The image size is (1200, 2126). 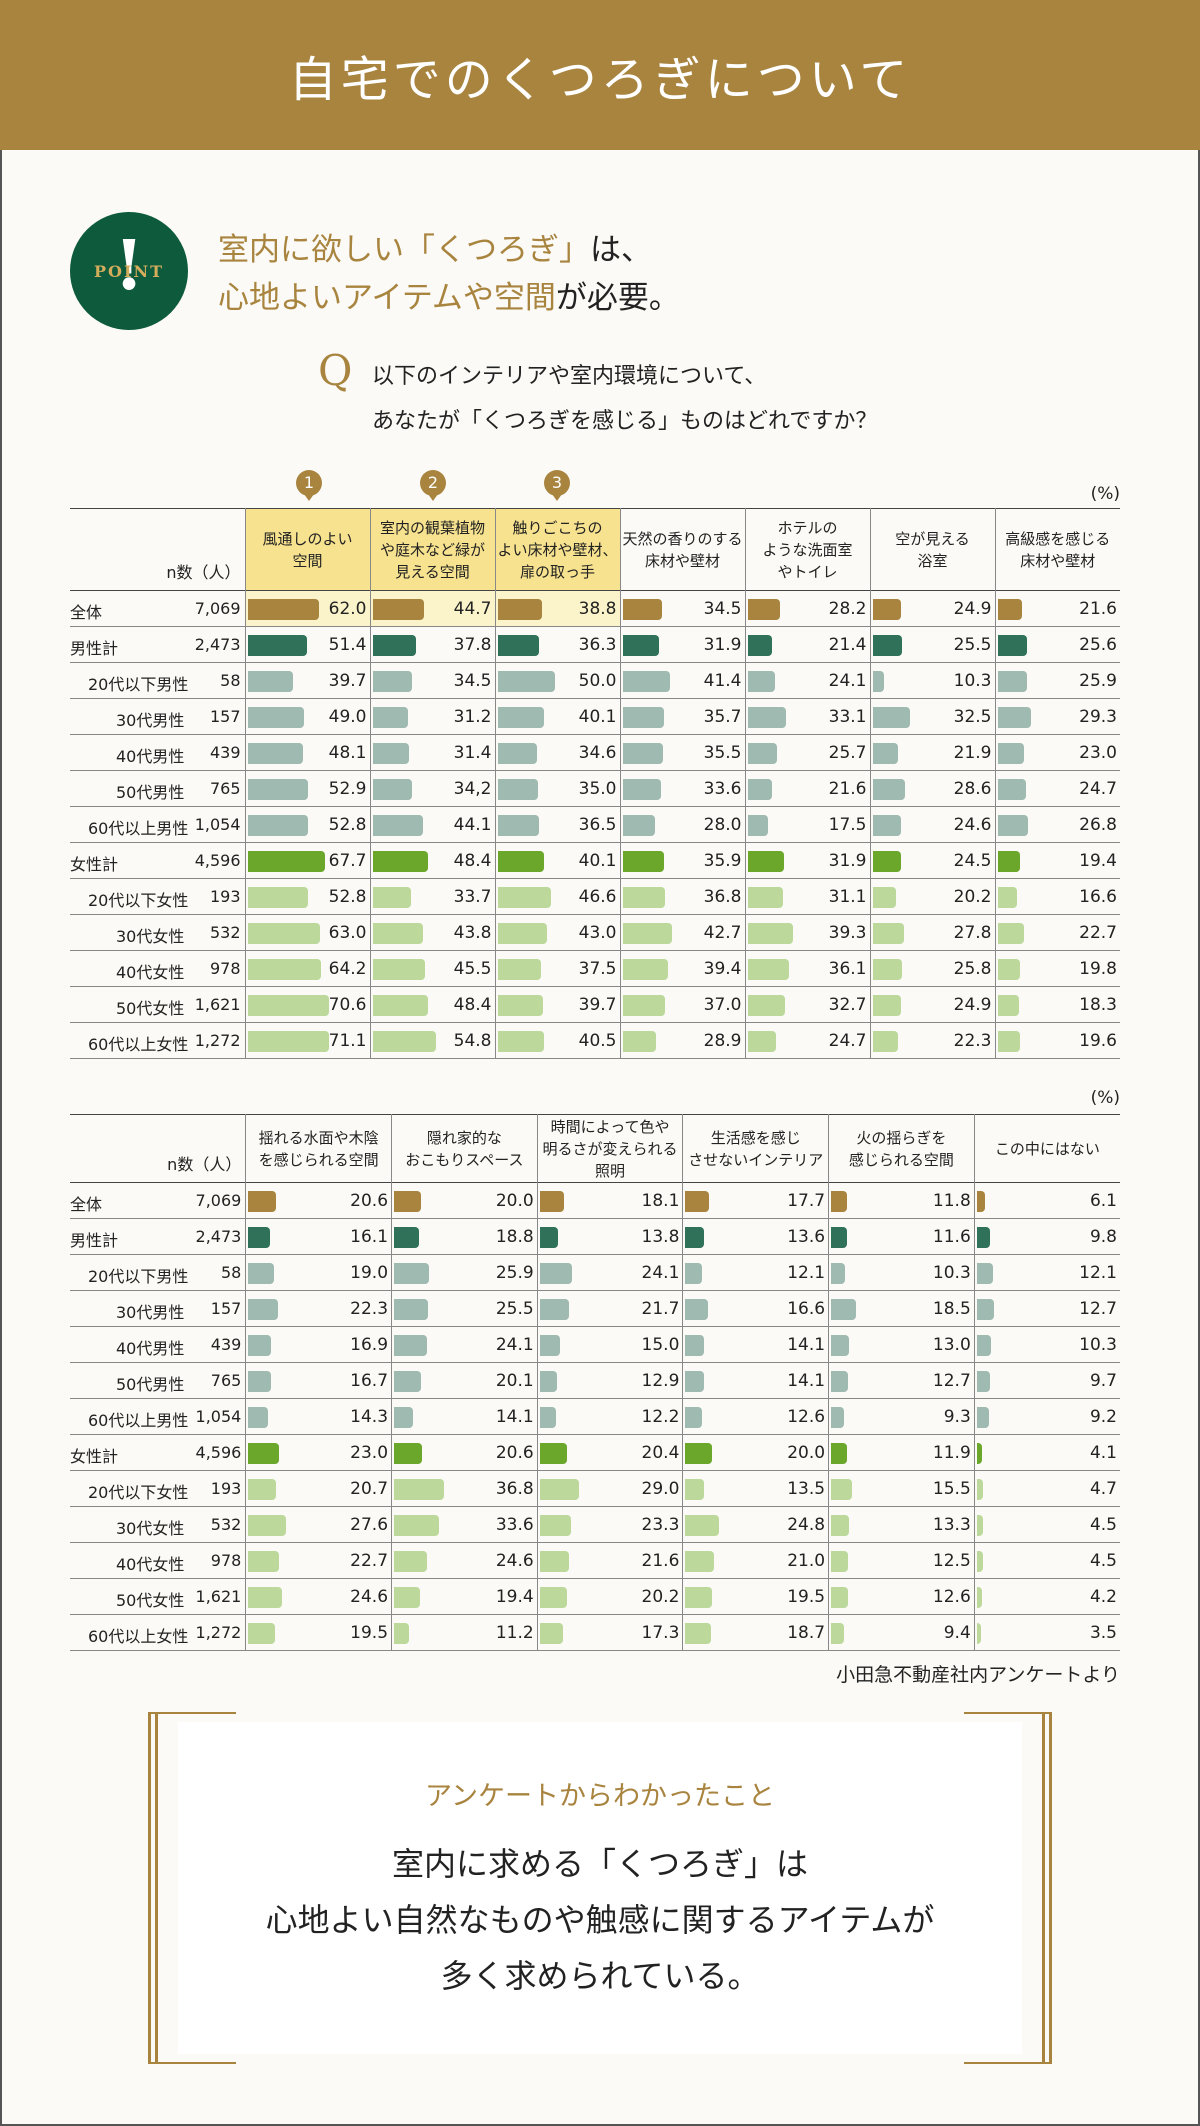 I want to click on value-cell: 52.8, so click(x=307, y=896).